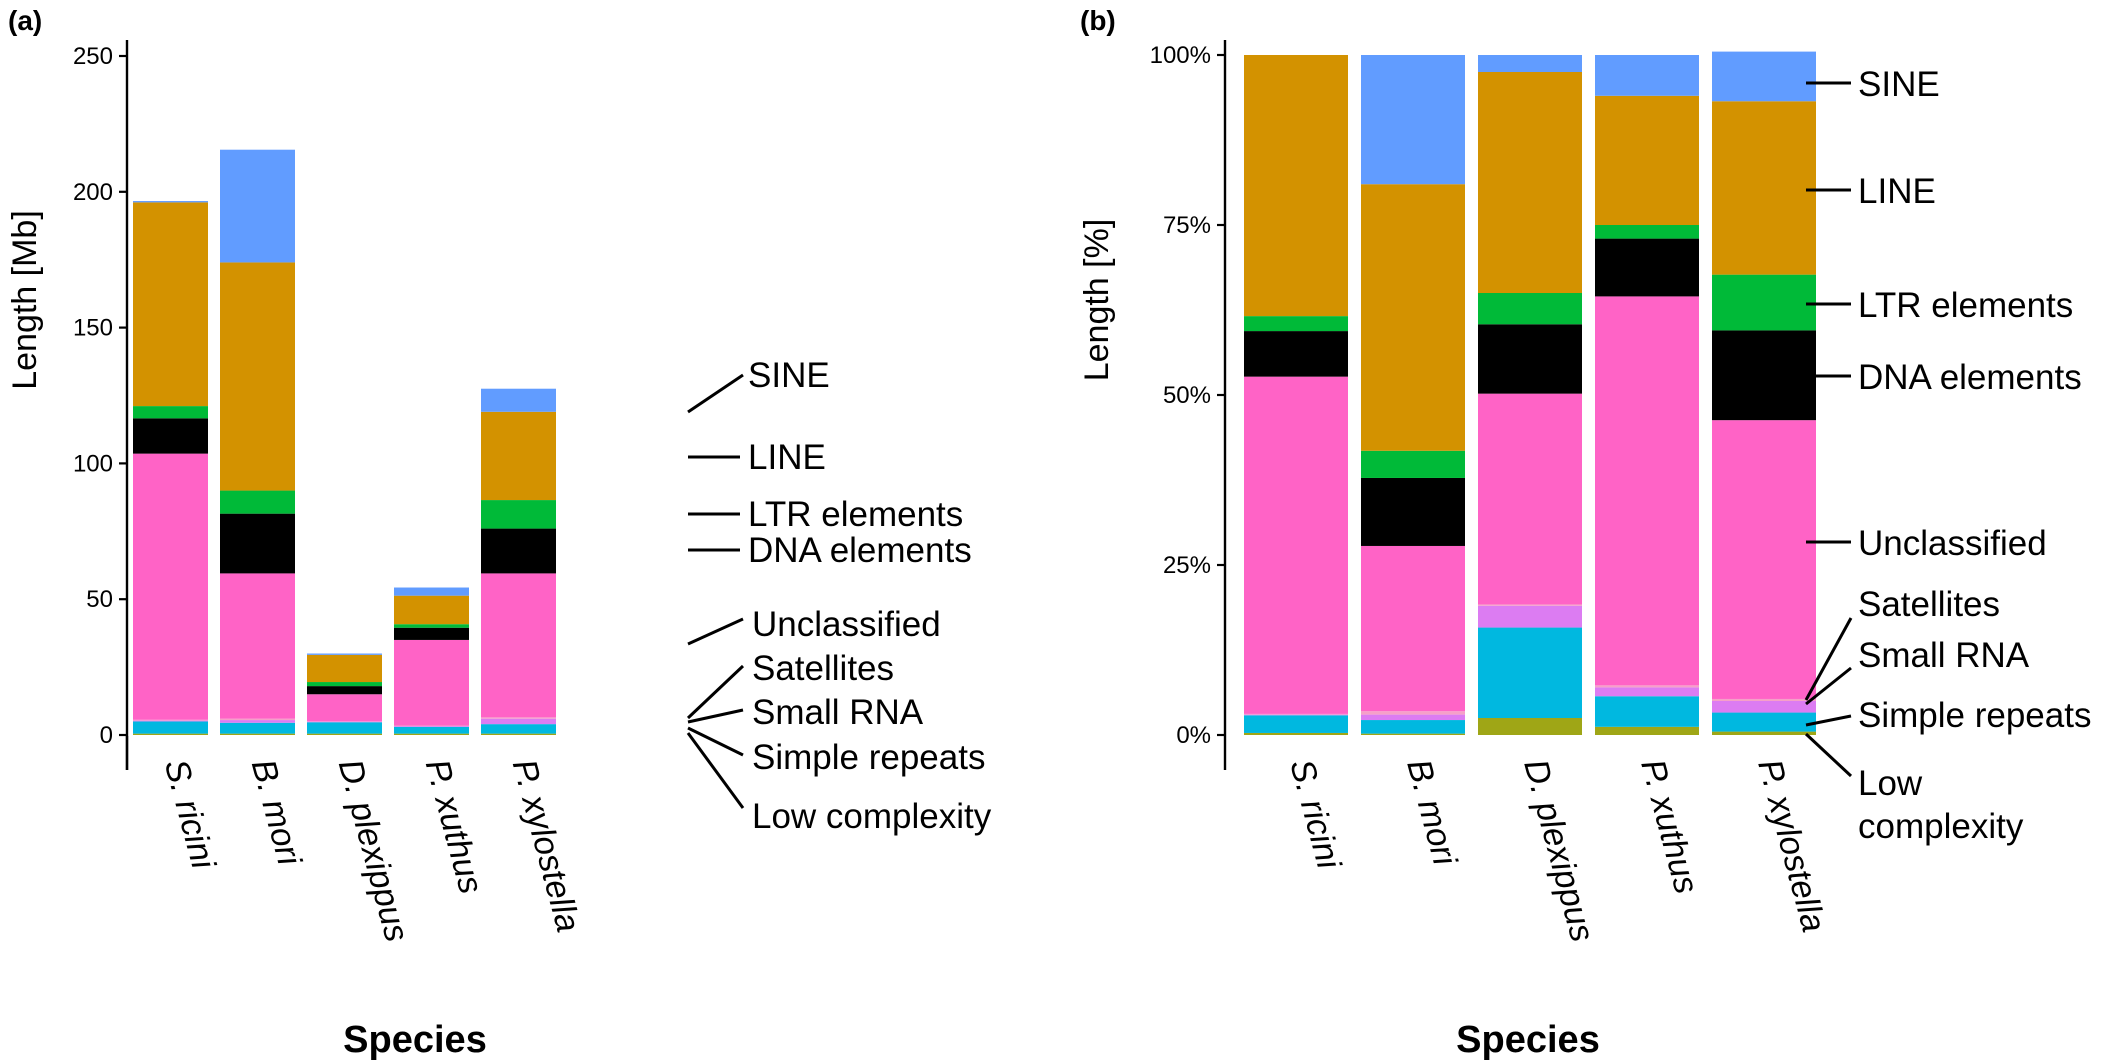 This screenshot has height=1062, width=2128. I want to click on panel-a-y-tick-label: 250, so click(93, 56).